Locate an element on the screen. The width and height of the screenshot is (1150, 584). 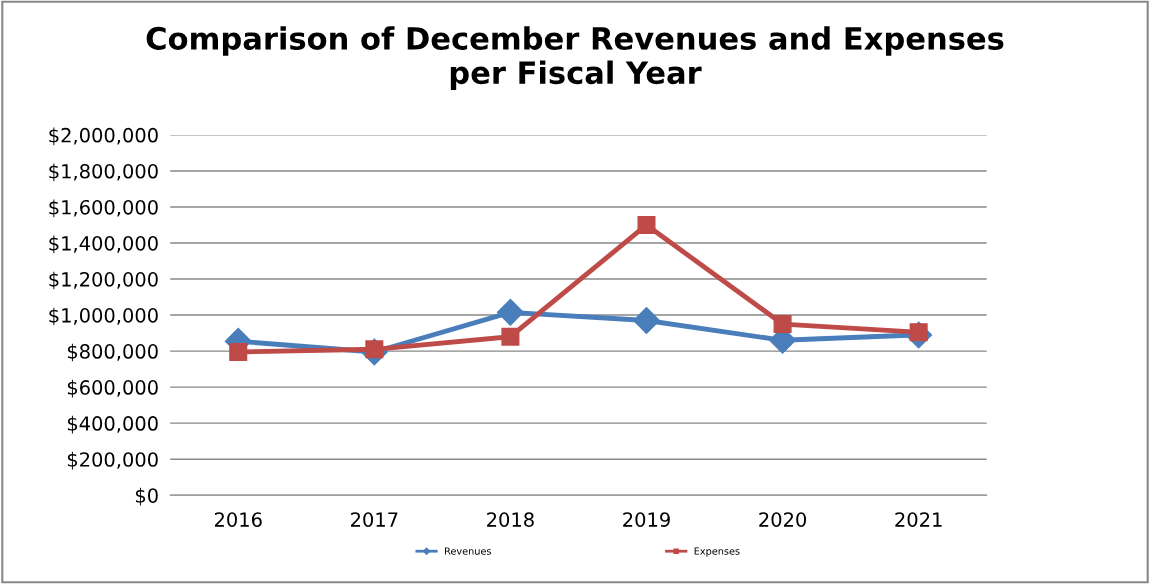
y-tick-label: $0 is located at coordinates (146, 496).